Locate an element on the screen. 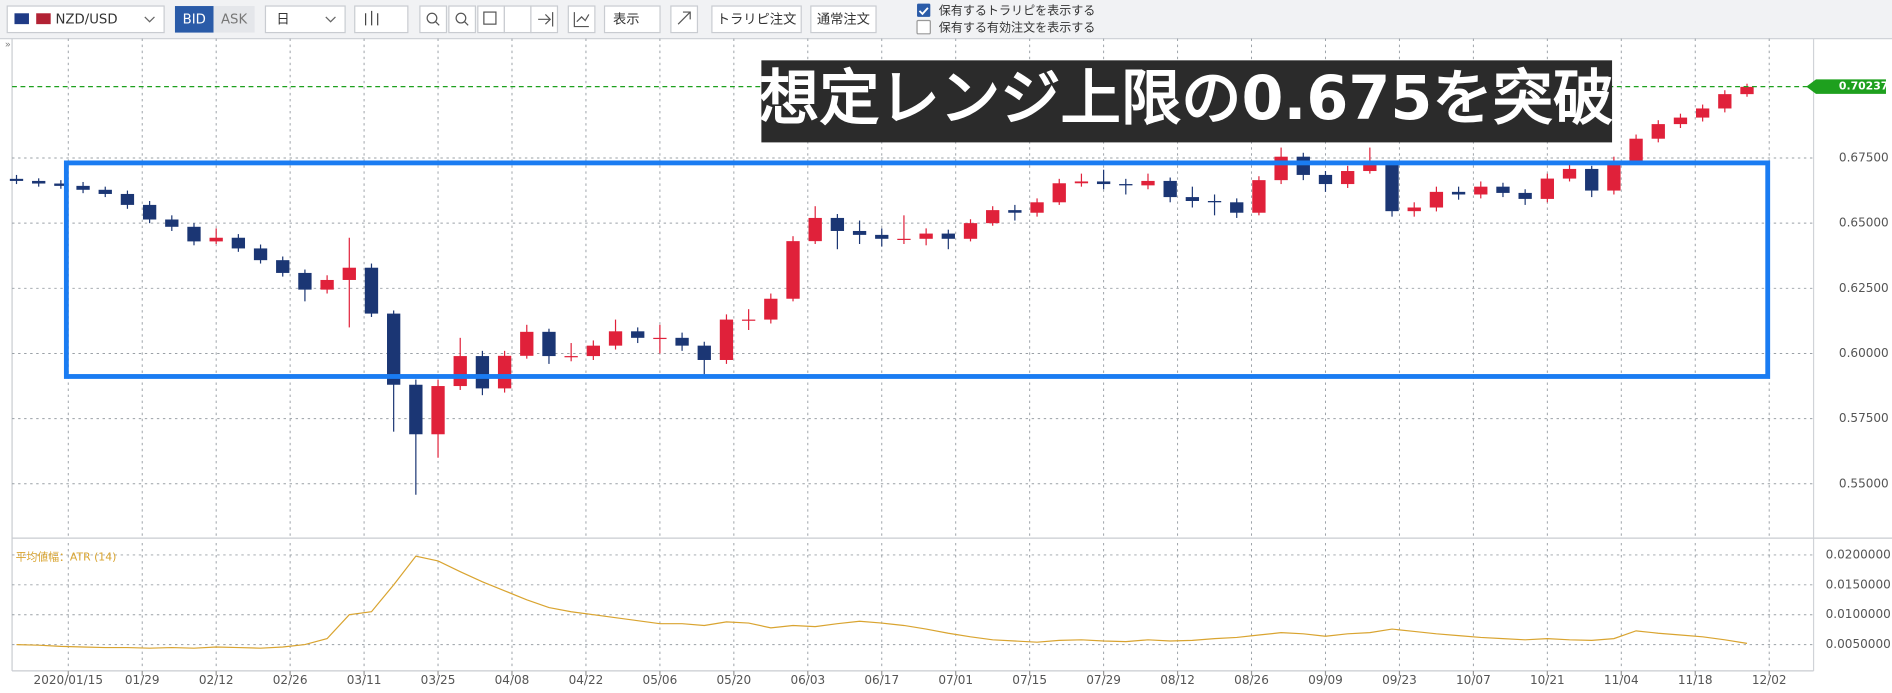 This screenshot has height=693, width=1892. period-select is located at coordinates (305, 19).